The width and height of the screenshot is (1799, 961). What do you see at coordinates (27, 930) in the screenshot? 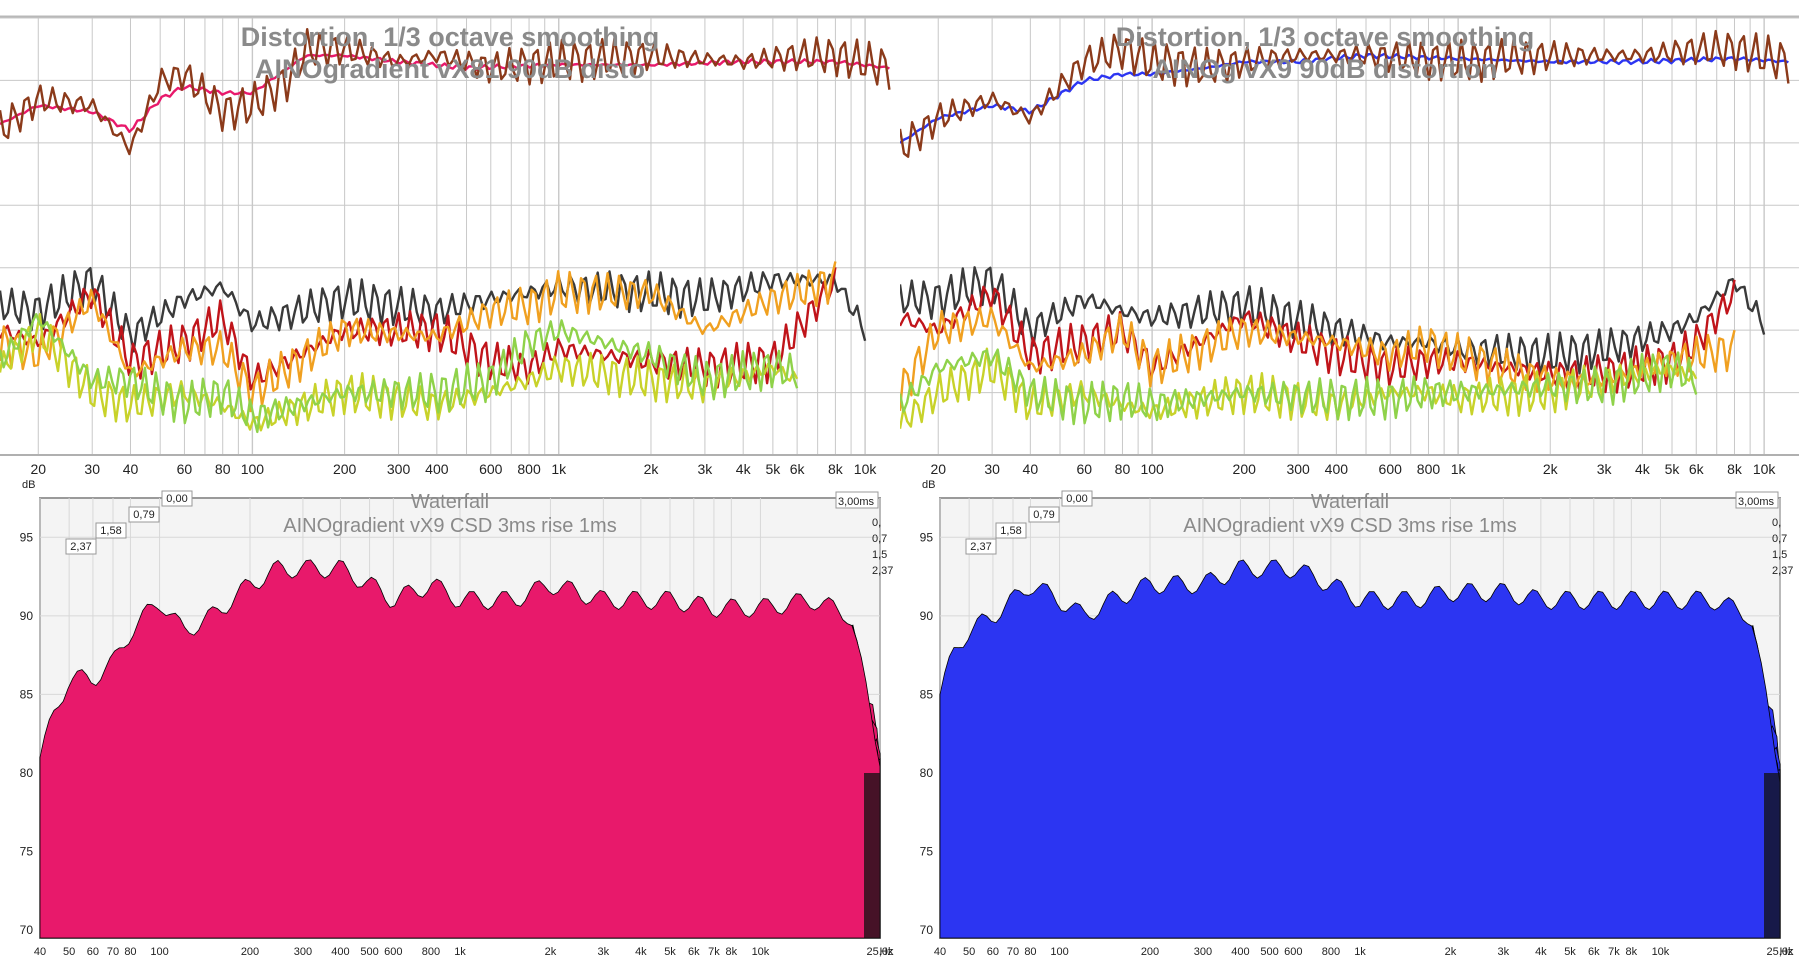
I see `y-tick-label: 70` at bounding box center [27, 930].